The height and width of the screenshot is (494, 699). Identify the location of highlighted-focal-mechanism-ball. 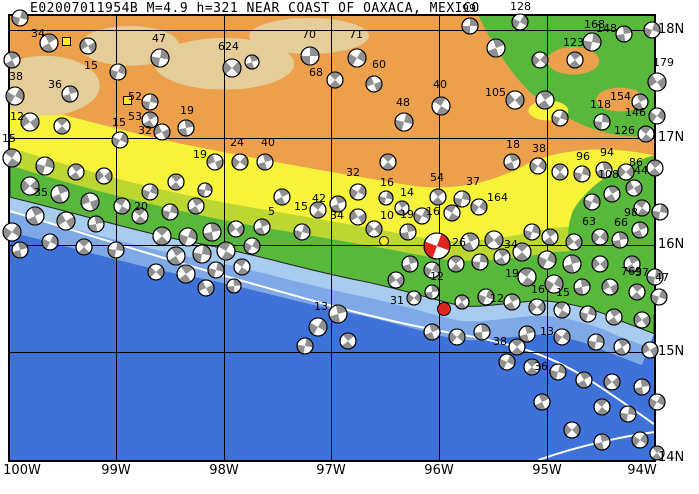
(437, 246).